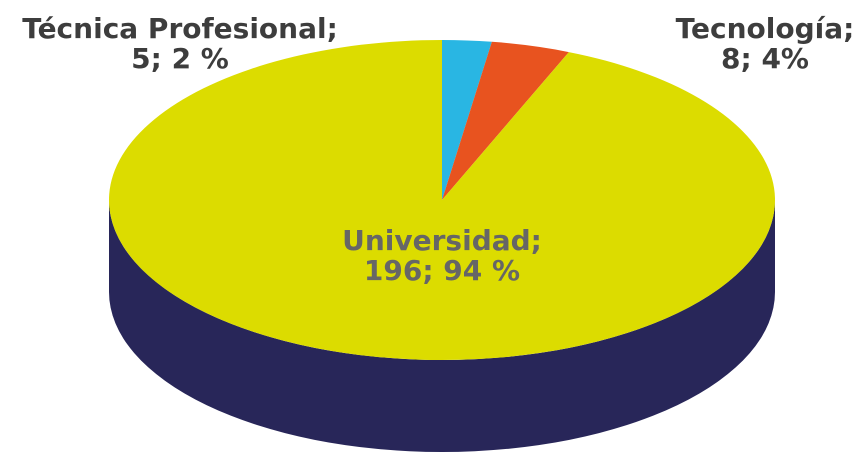 The width and height of the screenshot is (859, 459). What do you see at coordinates (180, 58) in the screenshot?
I see `slice-label-value: 5; 2 %` at bounding box center [180, 58].